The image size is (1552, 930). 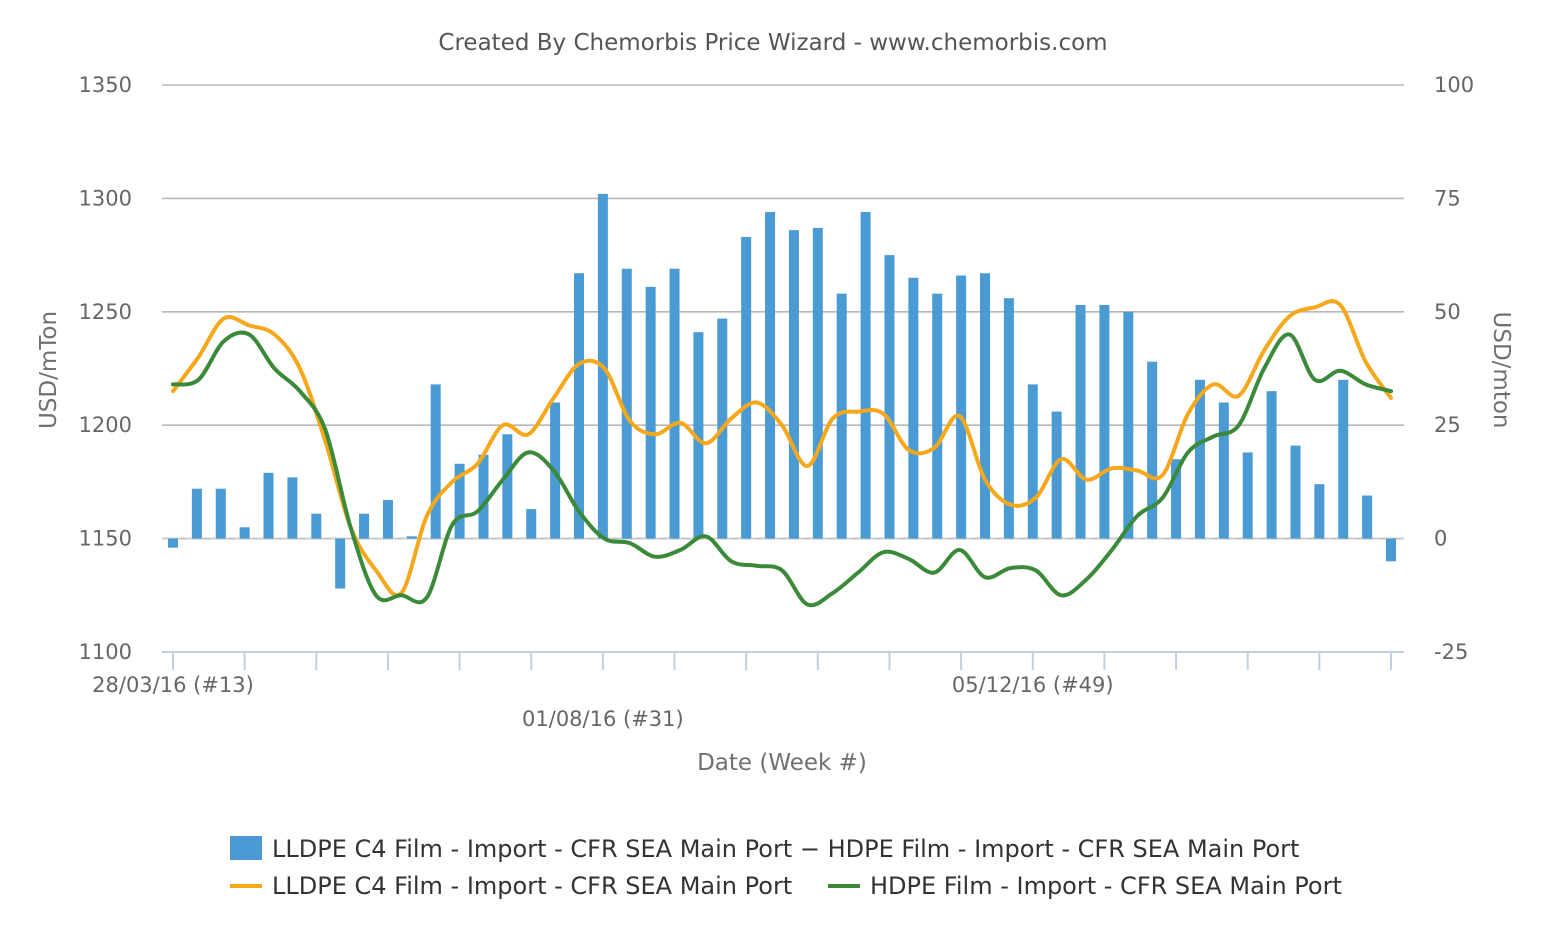 I want to click on y-axis-right-title: USD/mton, so click(x=1501, y=370).